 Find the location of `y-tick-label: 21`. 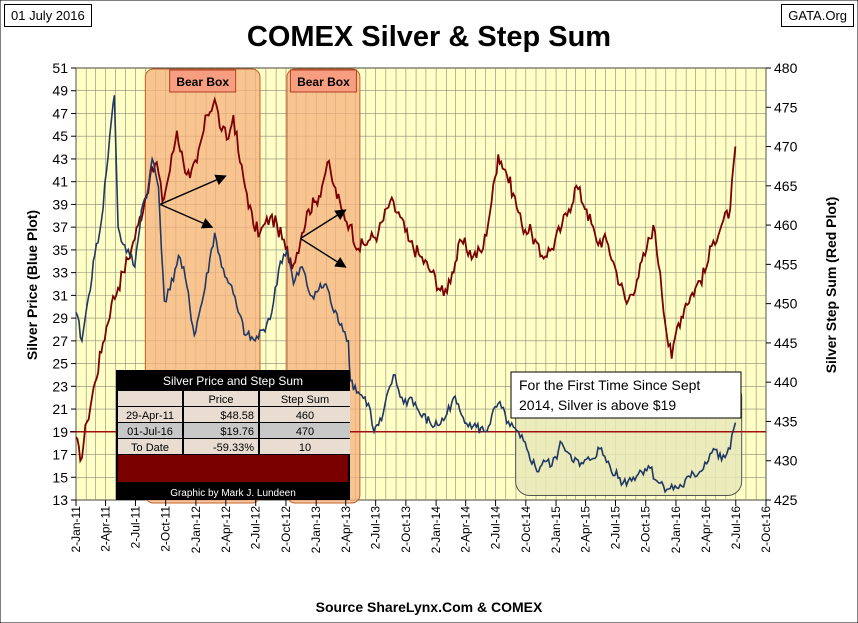

y-tick-label: 21 is located at coordinates (60, 409).